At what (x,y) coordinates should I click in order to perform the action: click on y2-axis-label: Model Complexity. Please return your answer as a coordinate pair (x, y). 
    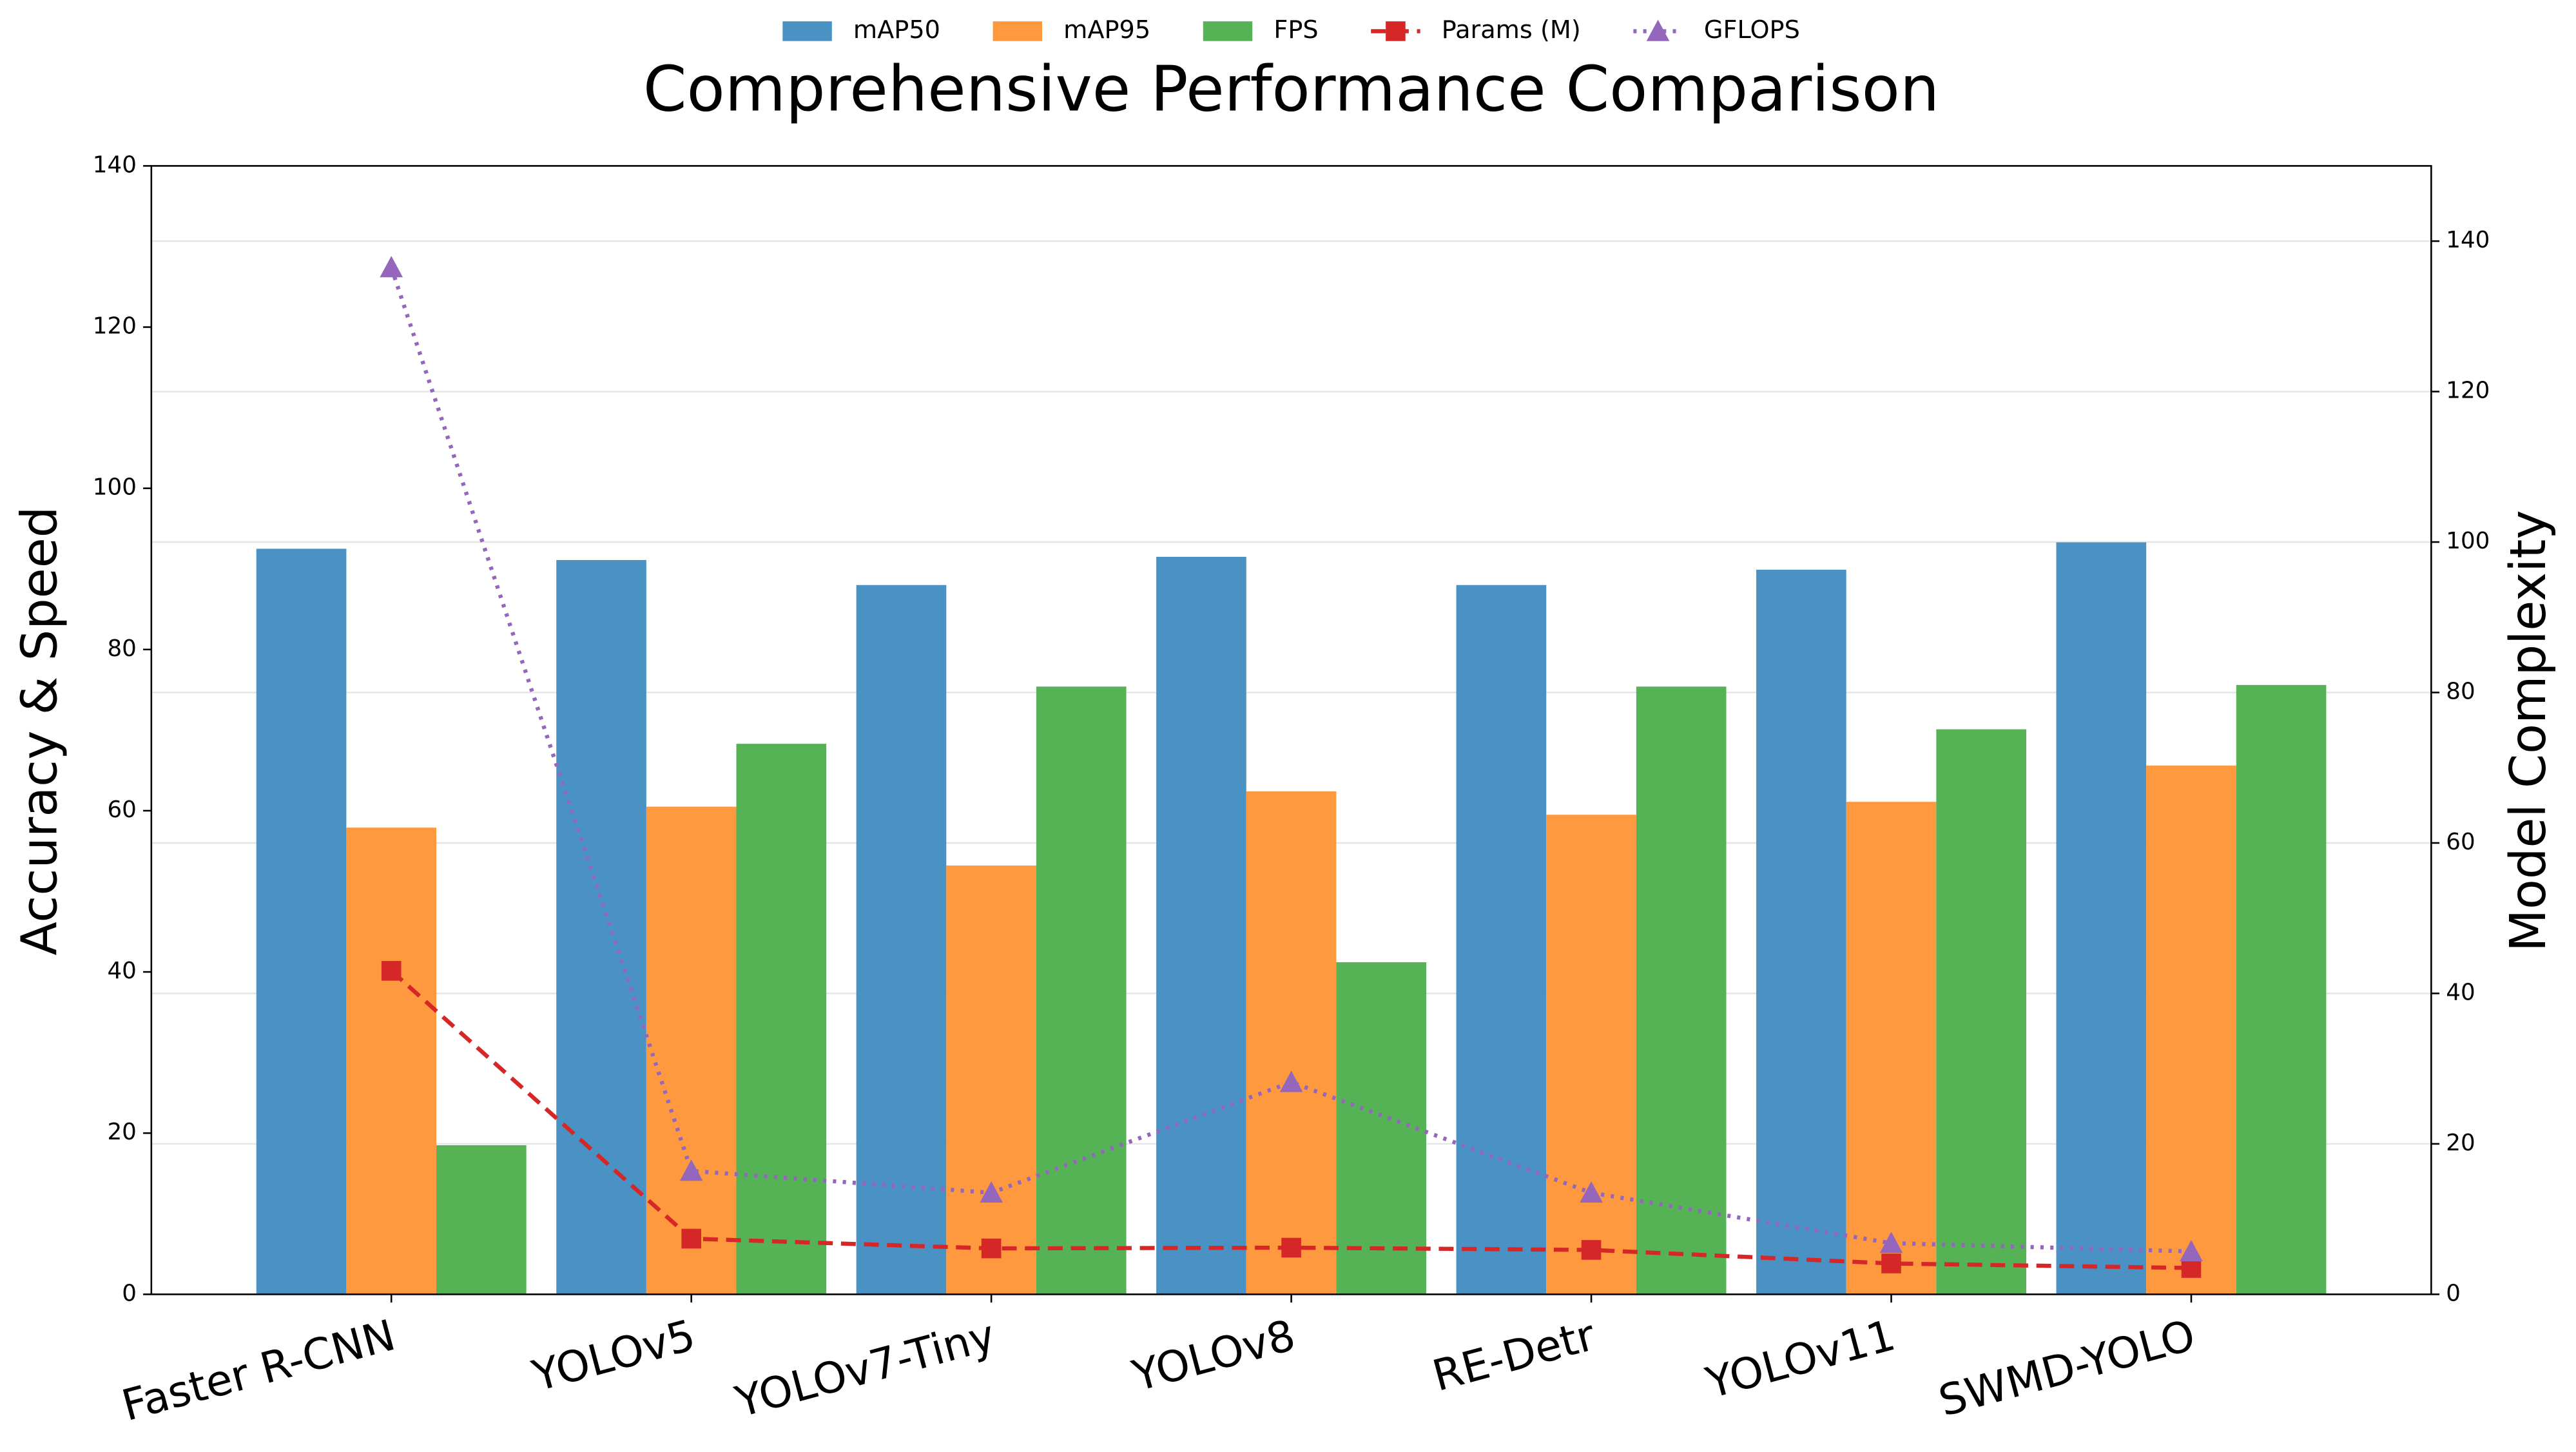
    Looking at the image, I should click on (2528, 731).